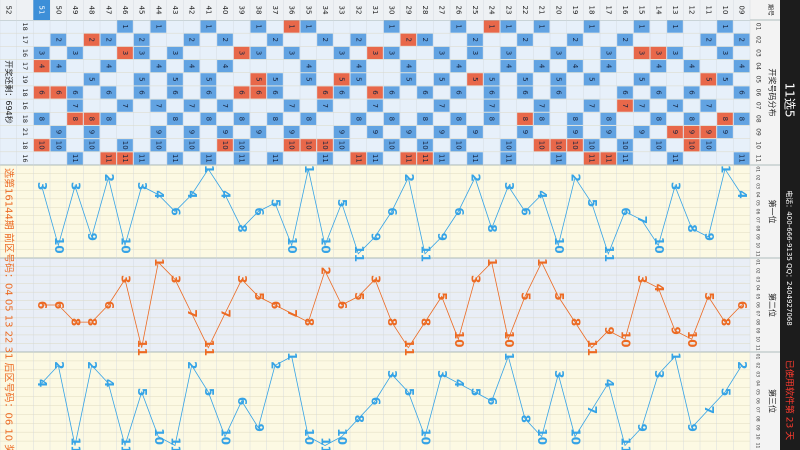  I want to click on drawn-number: 9, so click(692, 132).